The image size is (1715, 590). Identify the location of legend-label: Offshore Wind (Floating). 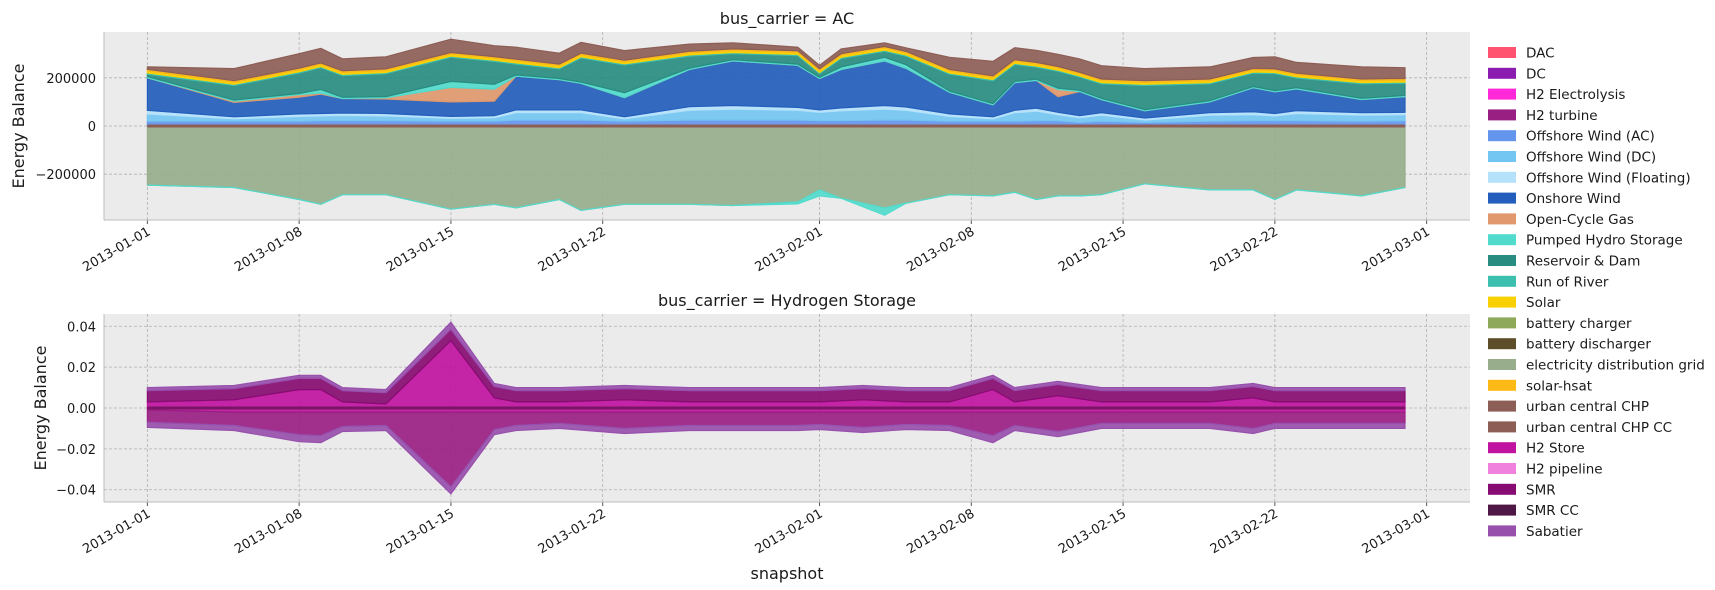
(1608, 178).